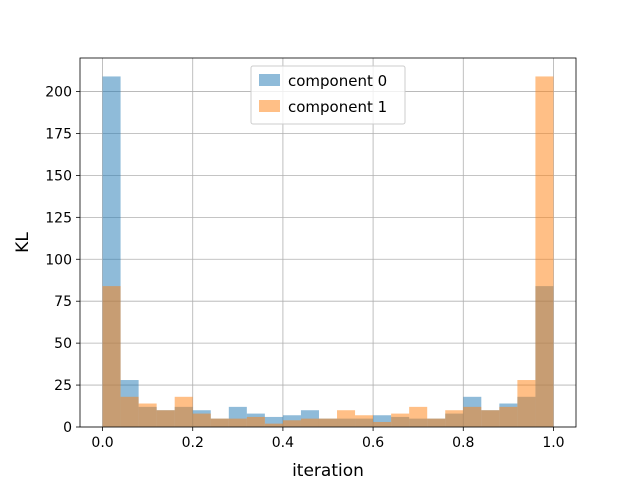 The image size is (640, 480). I want to click on x-tick-label: 0.4, so click(283, 443).